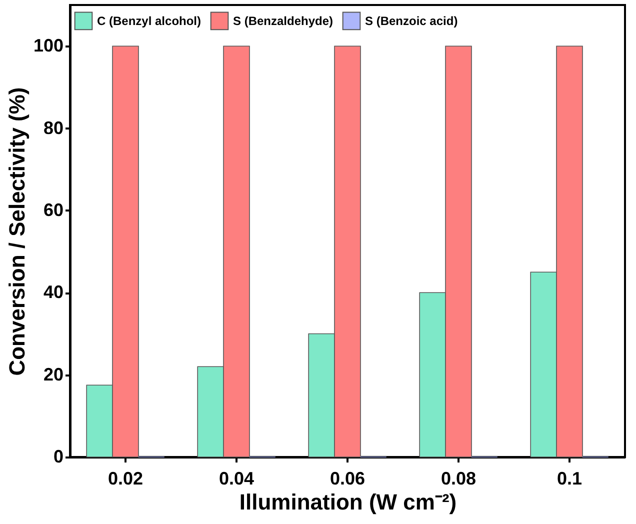 Image resolution: width=636 pixels, height=524 pixels. Describe the element at coordinates (53, 210) in the screenshot. I see `y-tick-label: 60` at that location.